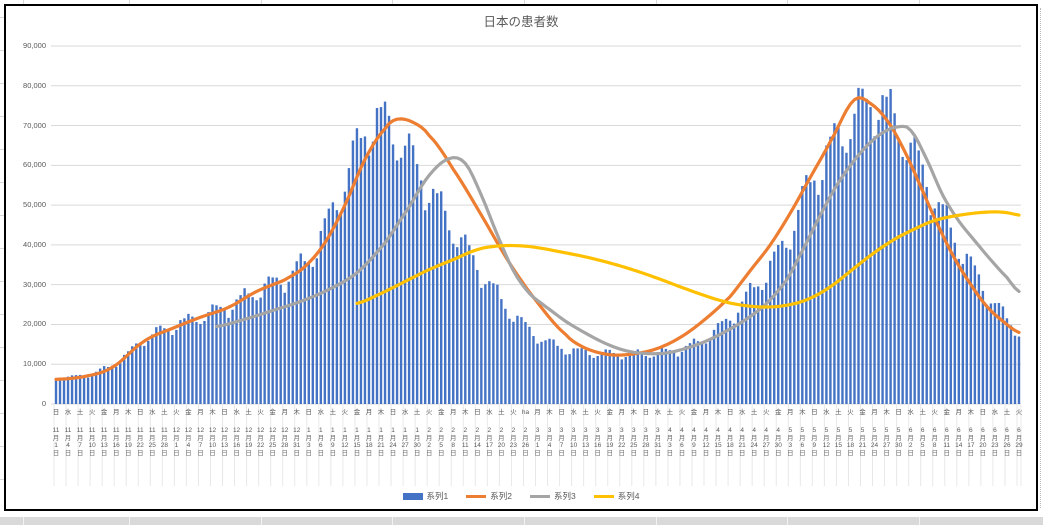 This screenshot has width=1043, height=525. Describe the element at coordinates (152, 433) in the screenshot. I see `x-axis-label: 水 11 月 25 日` at that location.